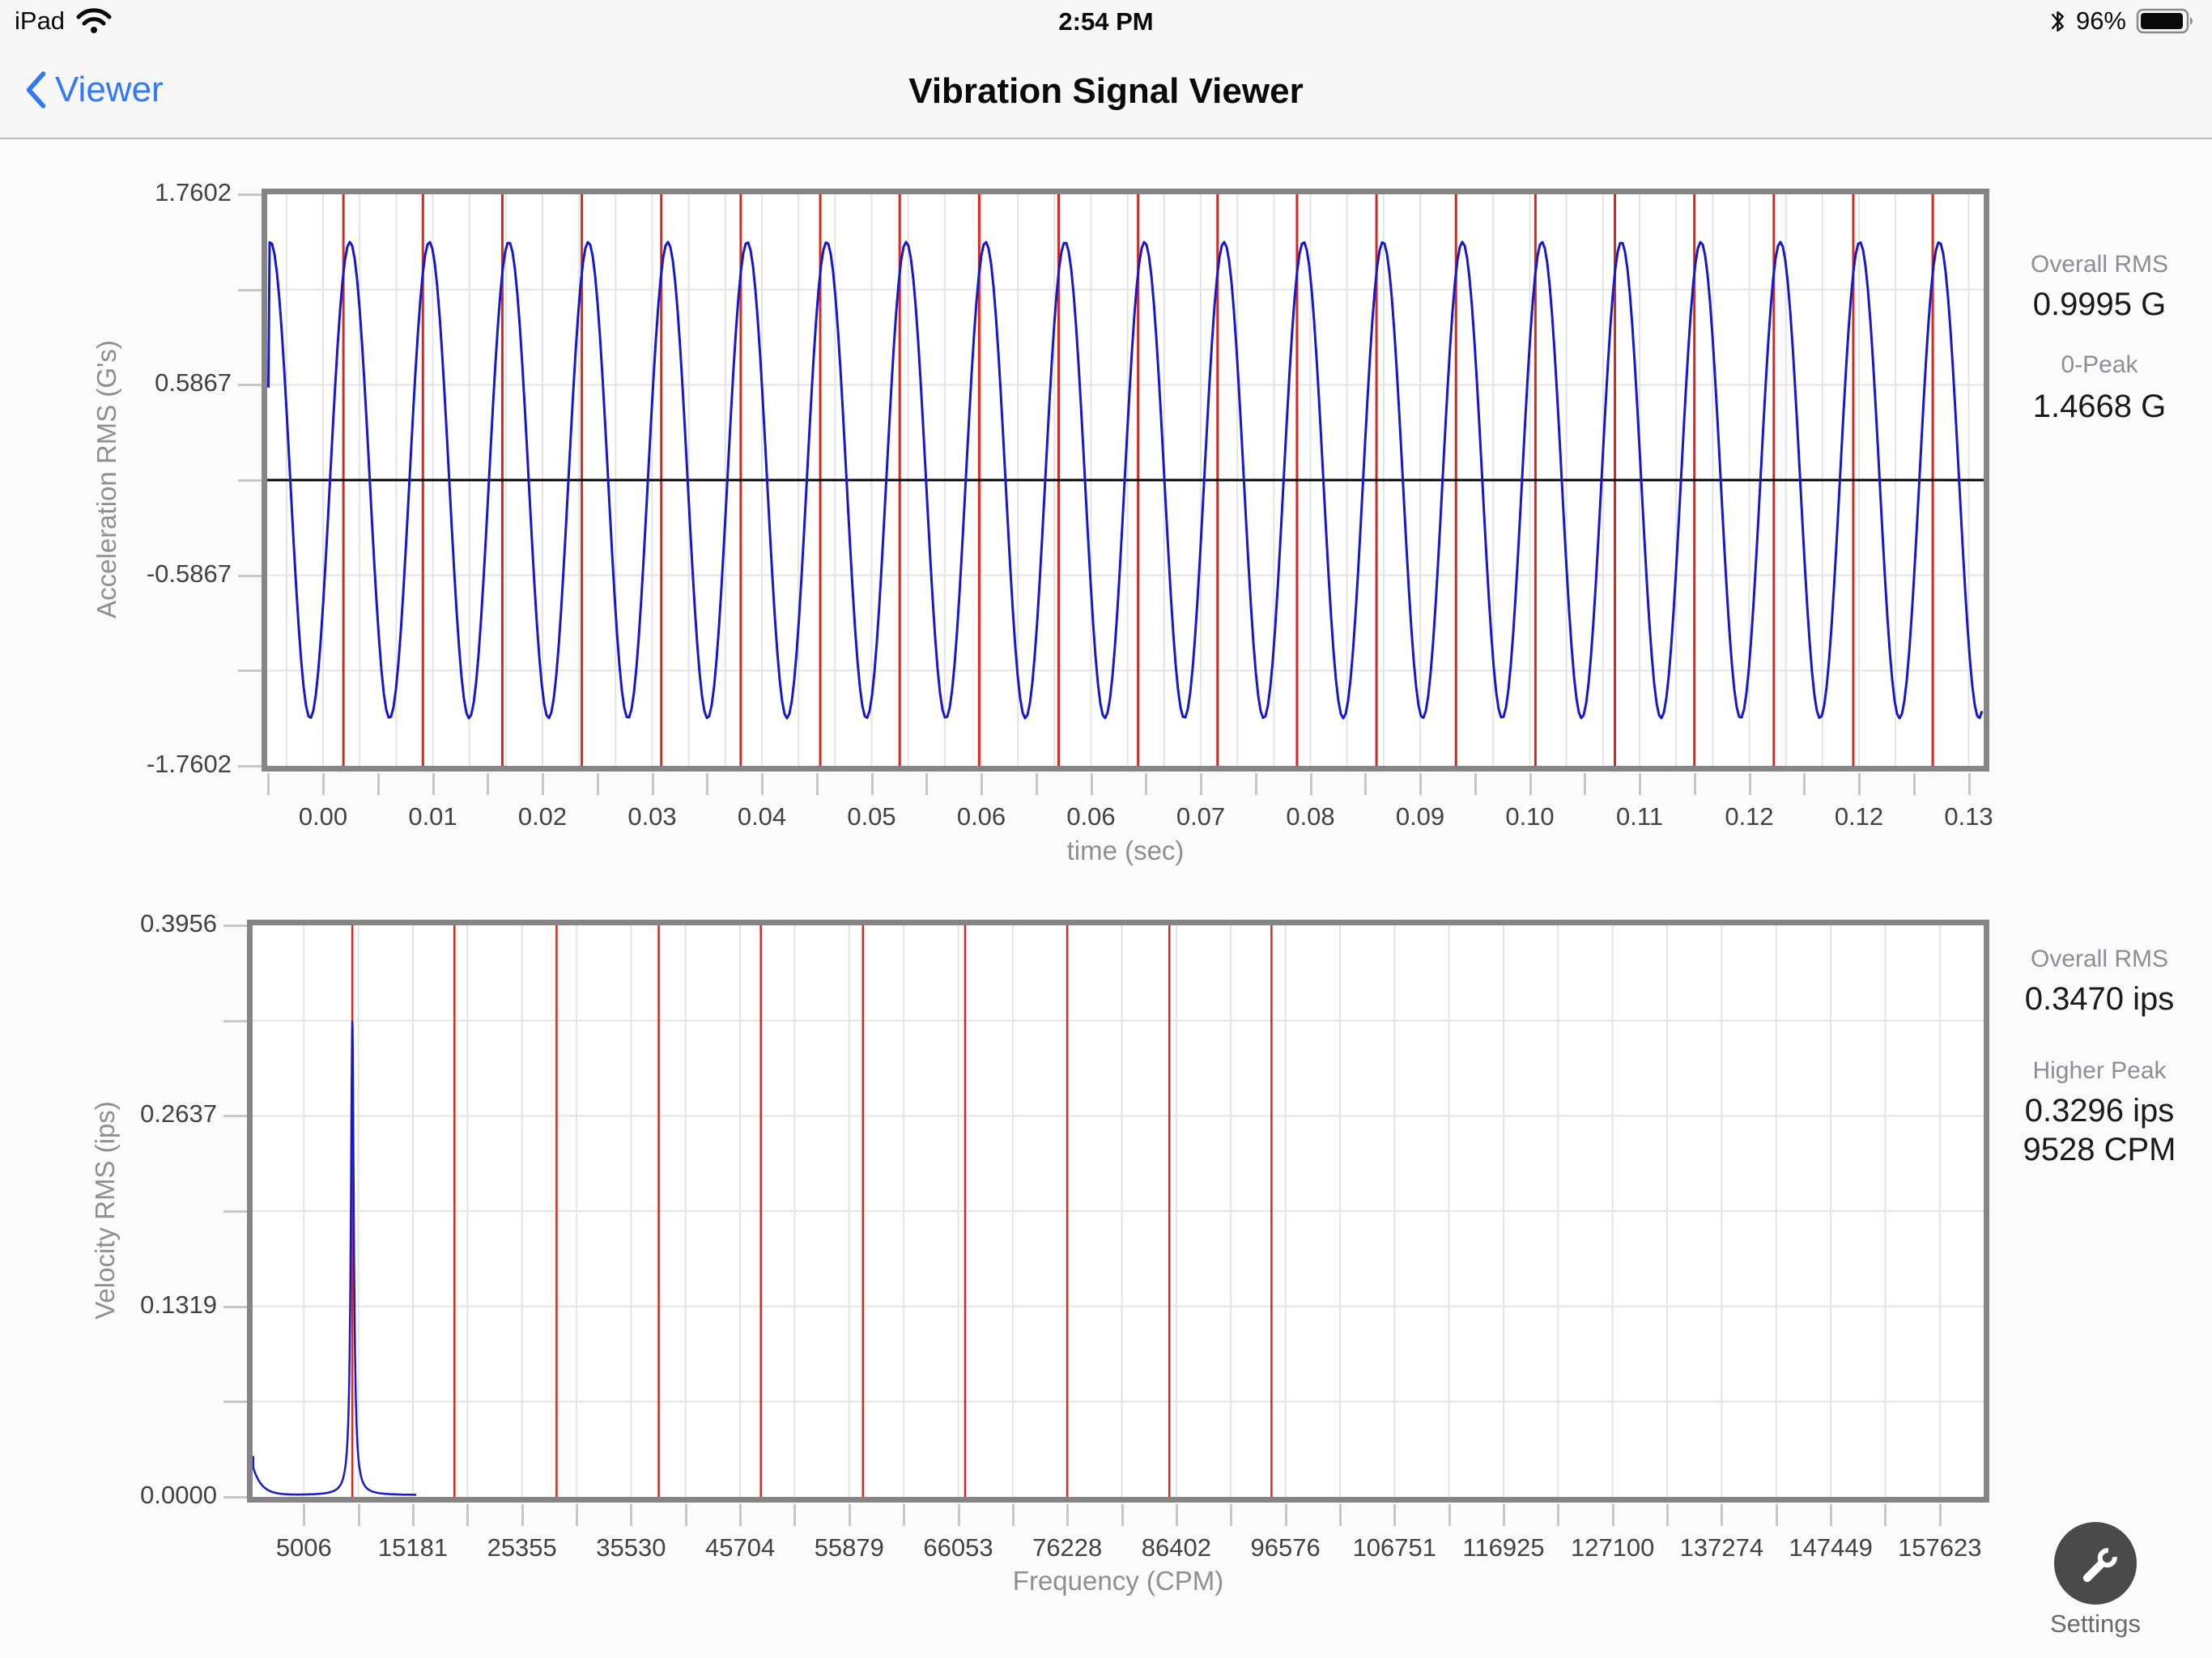  I want to click on x-tick-label: 0.06, so click(1091, 816).